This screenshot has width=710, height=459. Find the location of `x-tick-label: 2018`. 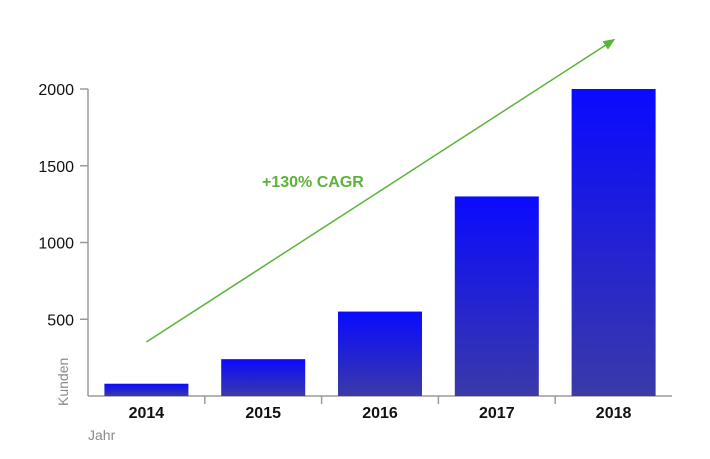

x-tick-label: 2018 is located at coordinates (614, 413).